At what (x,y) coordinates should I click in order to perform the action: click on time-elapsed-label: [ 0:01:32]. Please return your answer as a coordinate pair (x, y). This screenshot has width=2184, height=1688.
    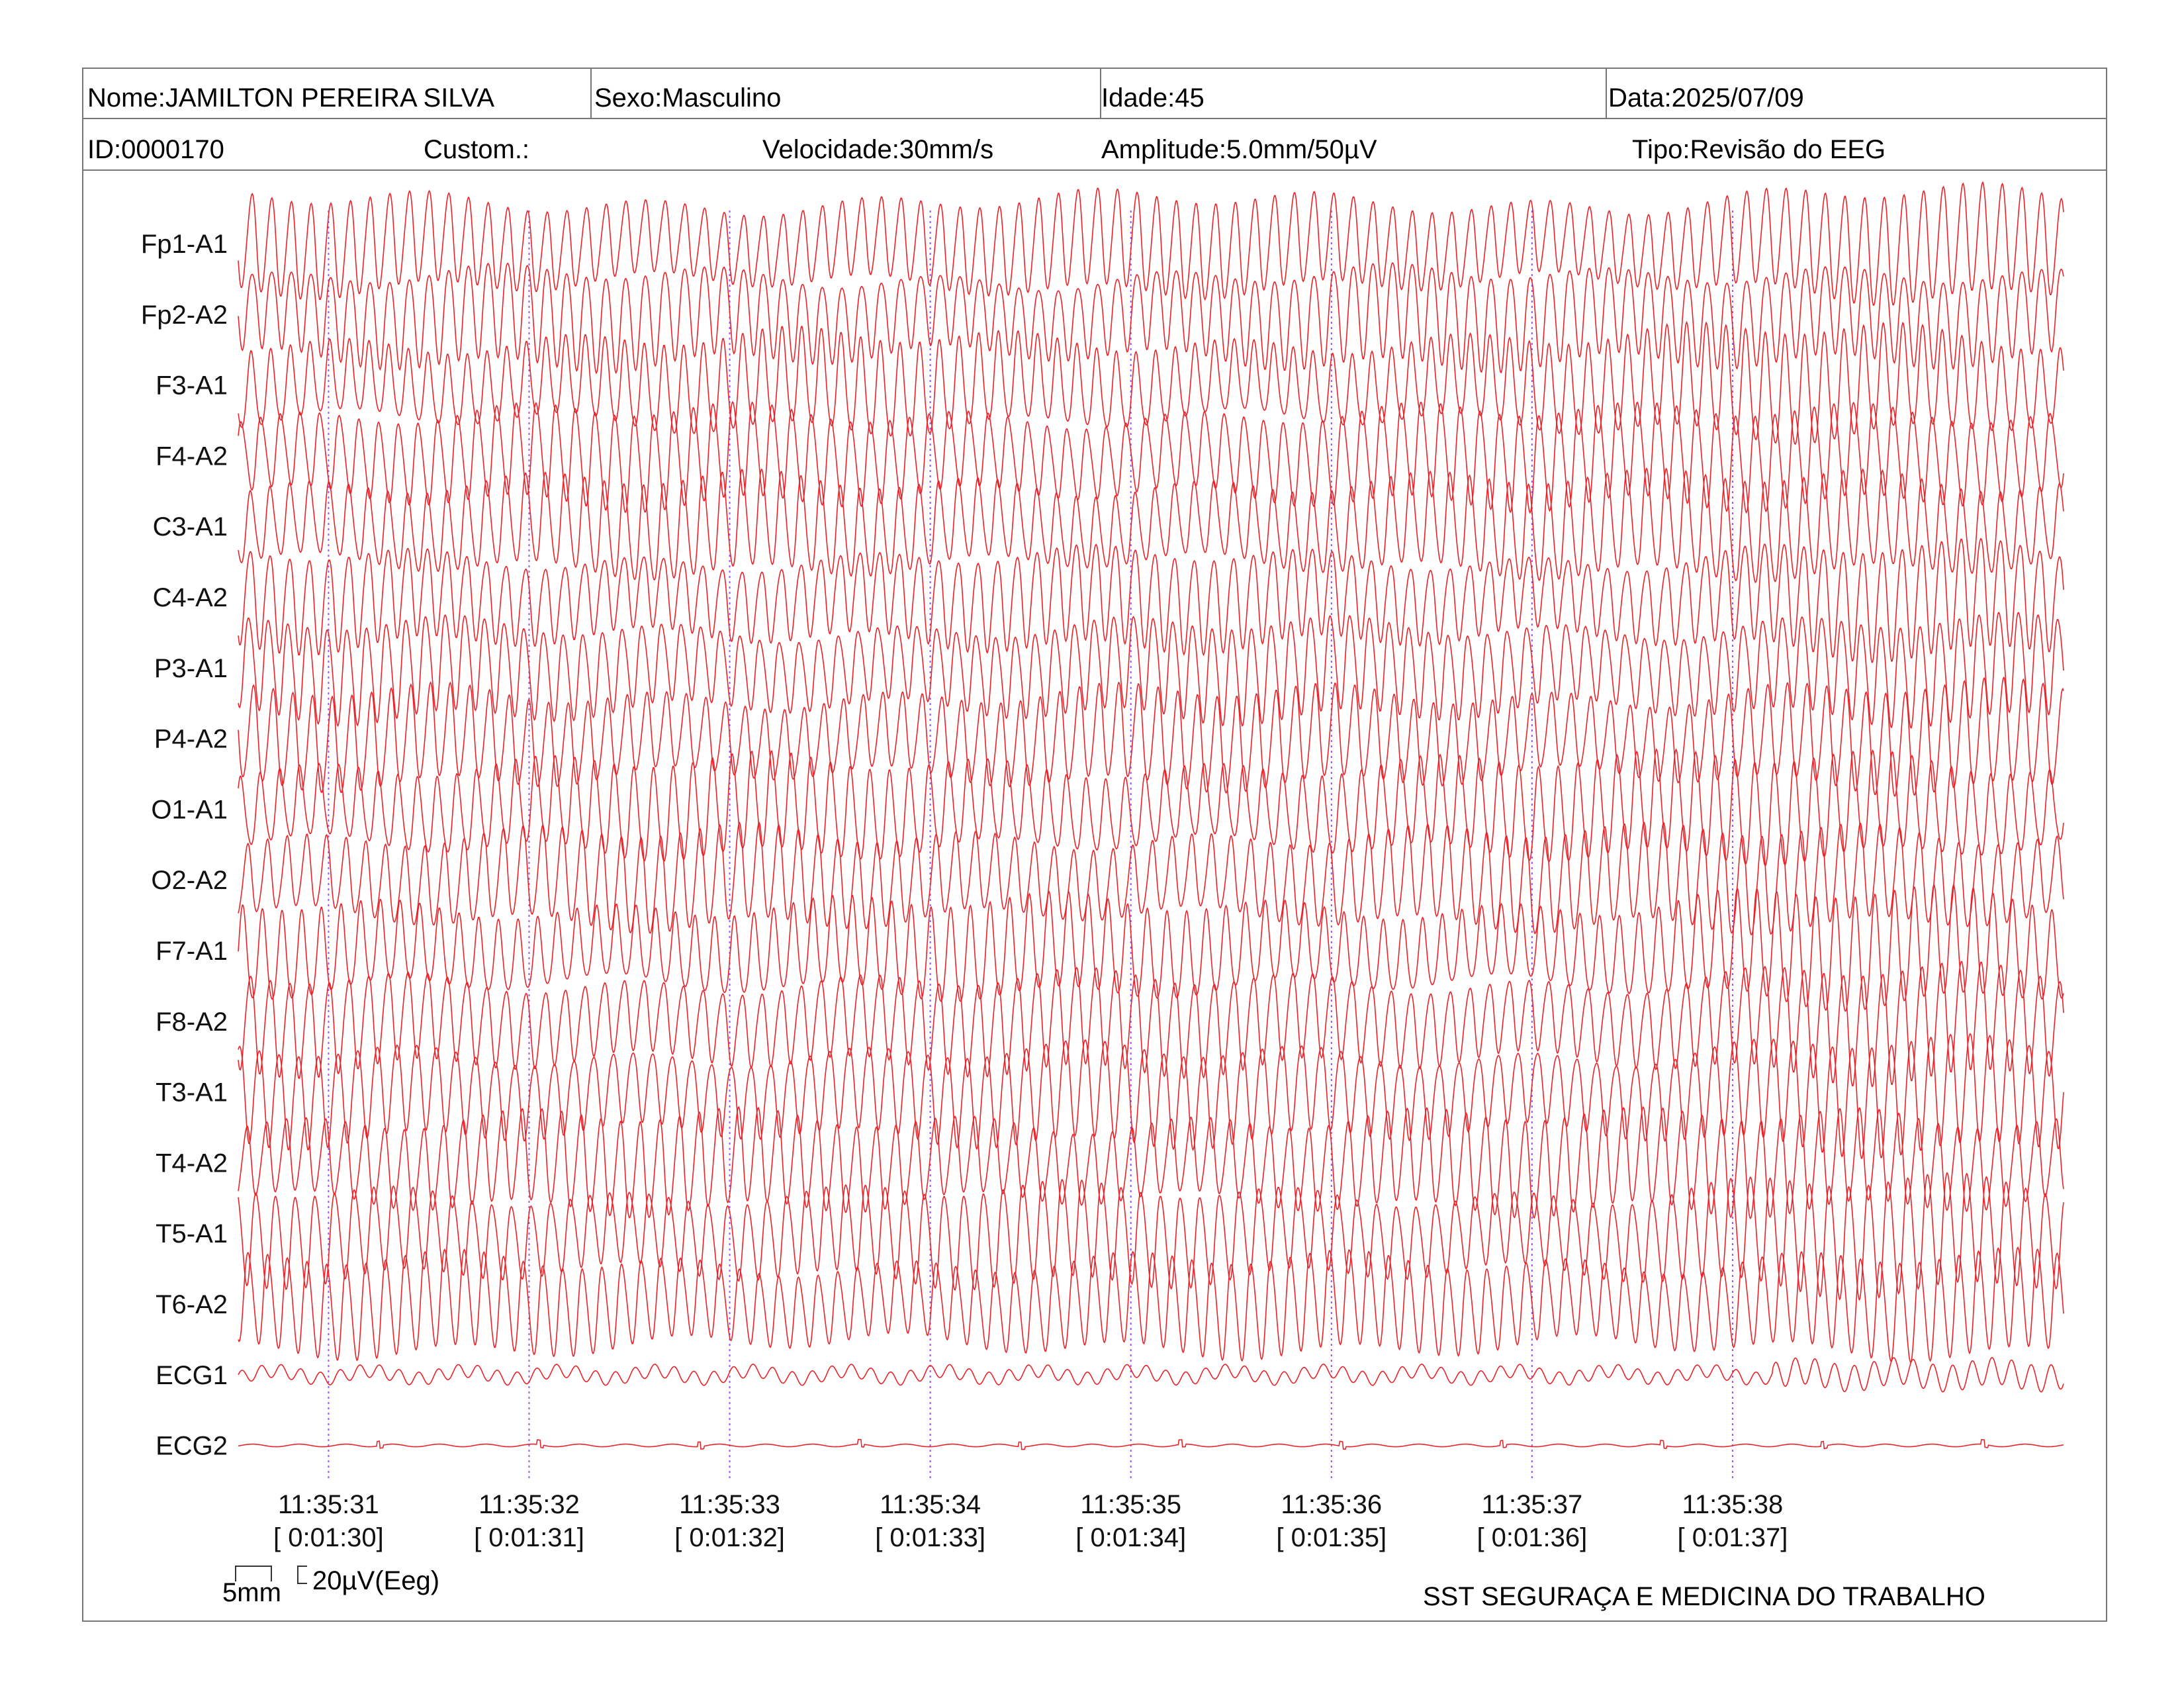
    Looking at the image, I should click on (729, 1537).